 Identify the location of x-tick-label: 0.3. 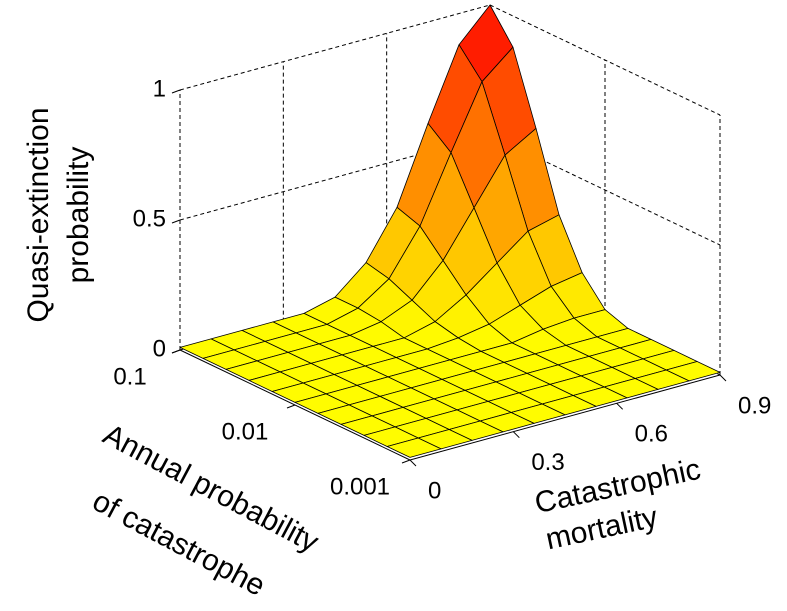
(547, 462).